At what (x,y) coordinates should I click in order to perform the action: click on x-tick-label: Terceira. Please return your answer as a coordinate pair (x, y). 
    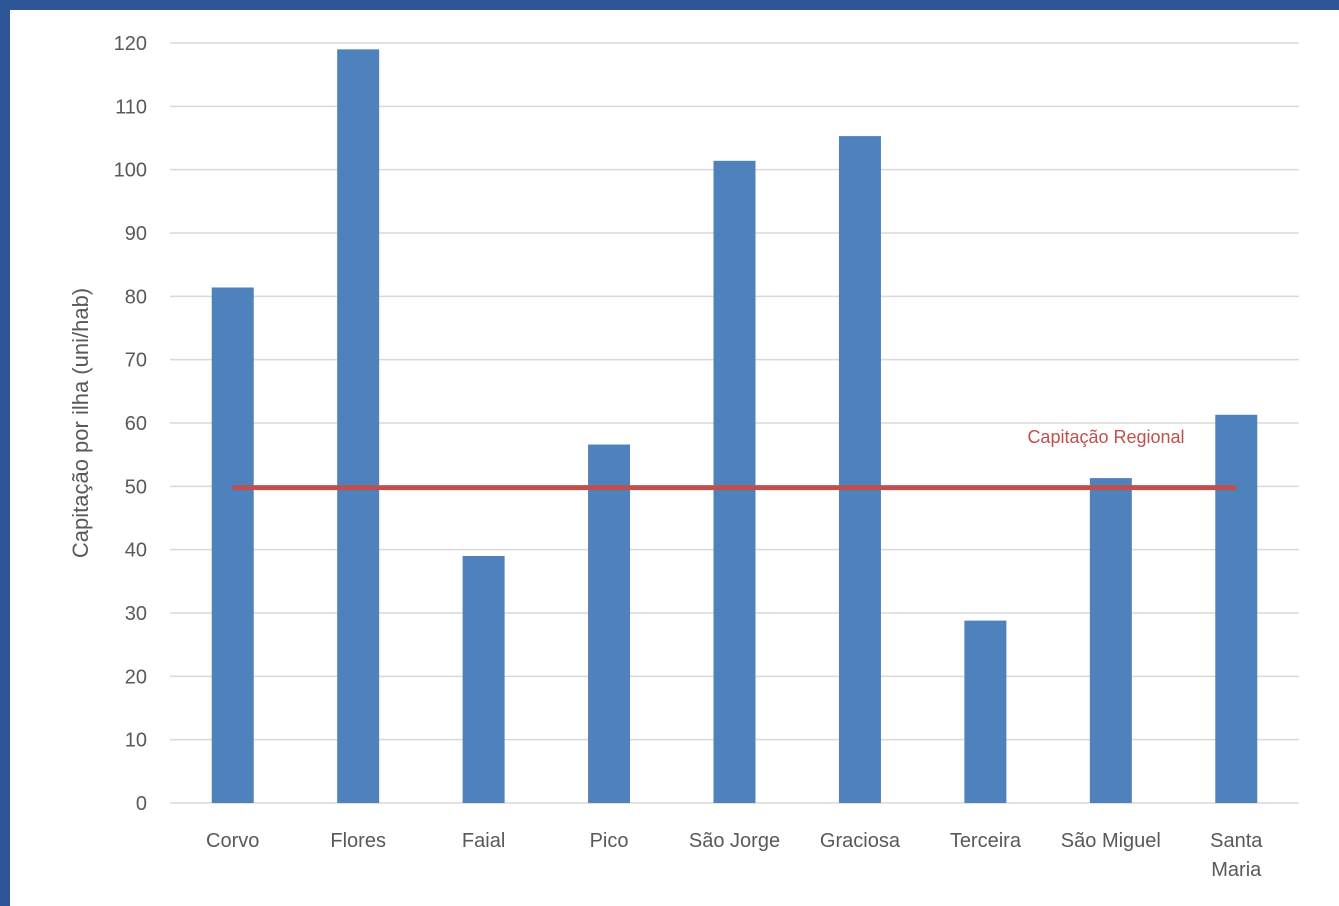
    Looking at the image, I should click on (986, 841).